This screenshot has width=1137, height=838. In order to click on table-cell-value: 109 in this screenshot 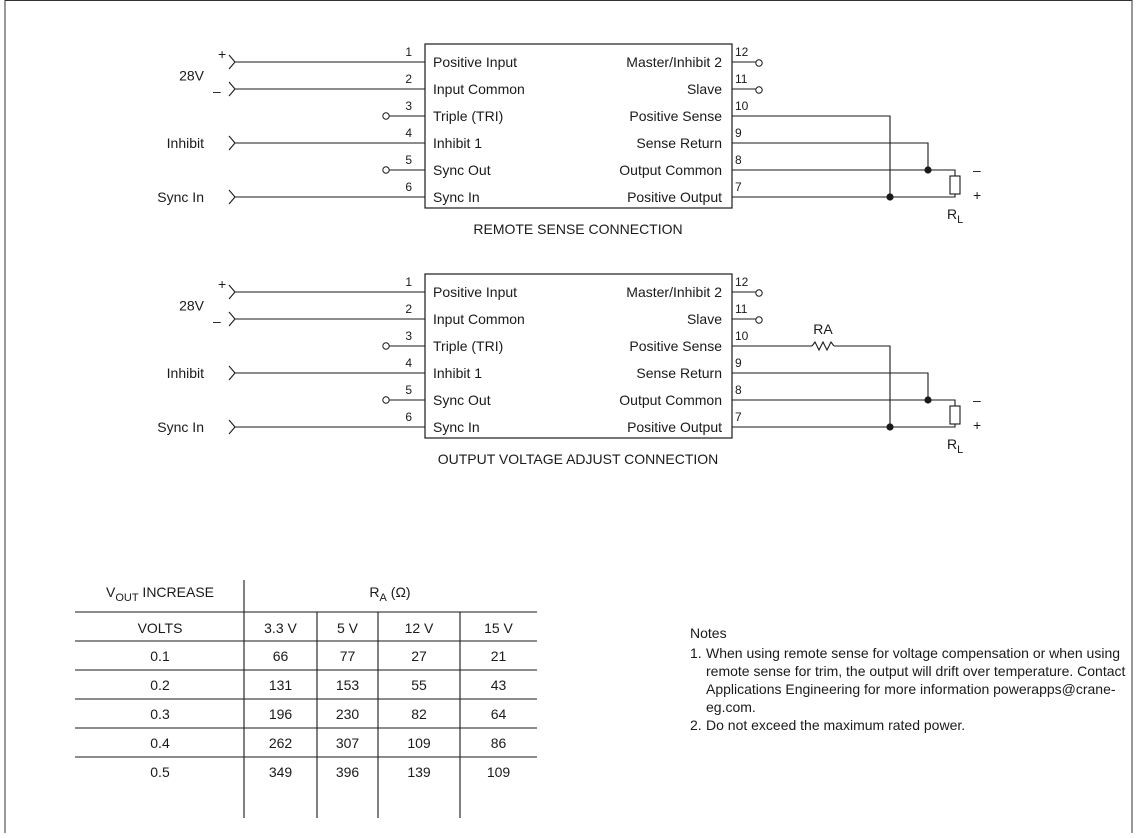, I will do `click(419, 743)`.